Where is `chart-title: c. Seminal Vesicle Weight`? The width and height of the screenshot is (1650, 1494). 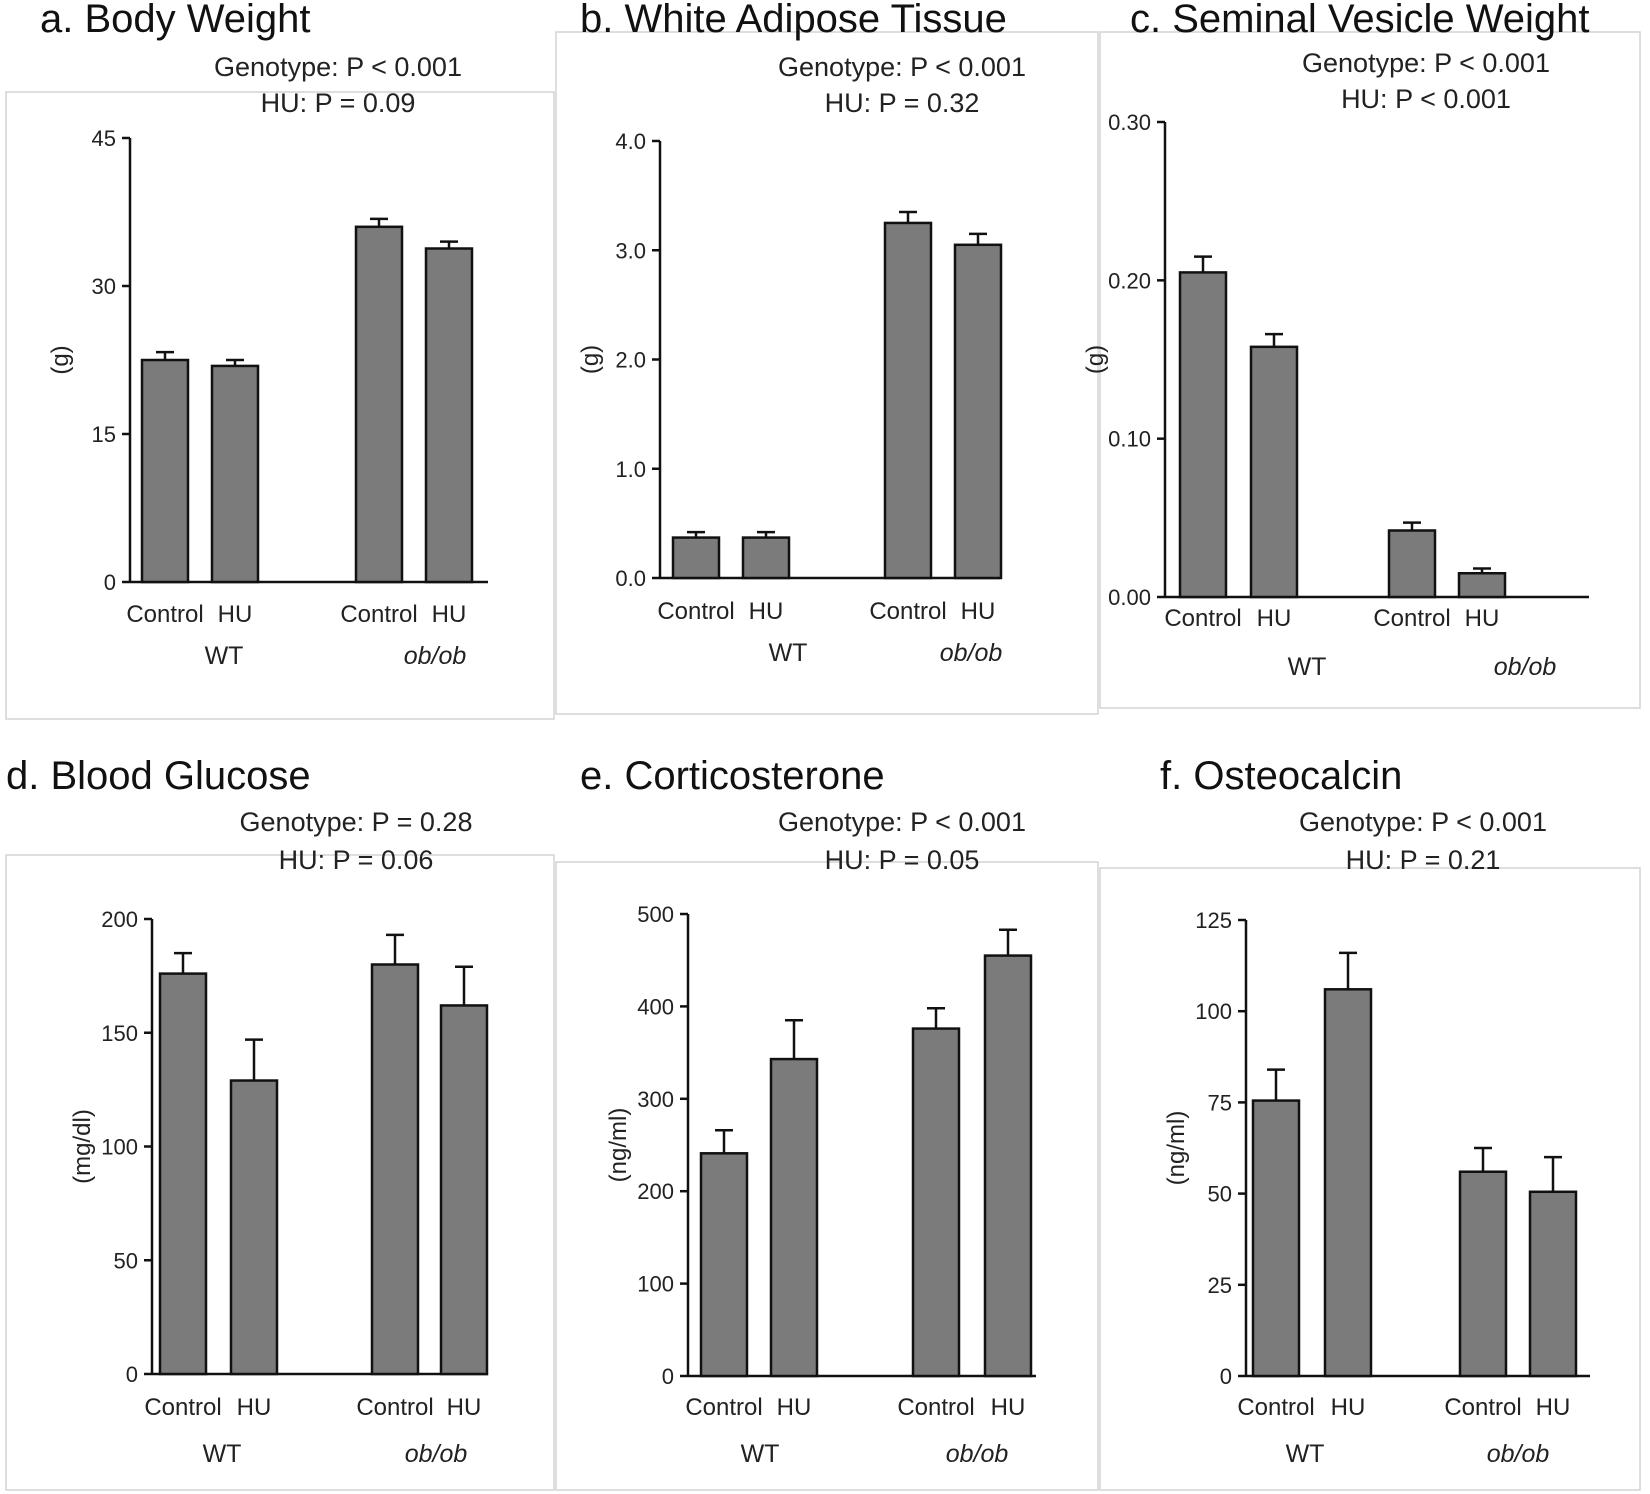 chart-title: c. Seminal Vesicle Weight is located at coordinates (1359, 20).